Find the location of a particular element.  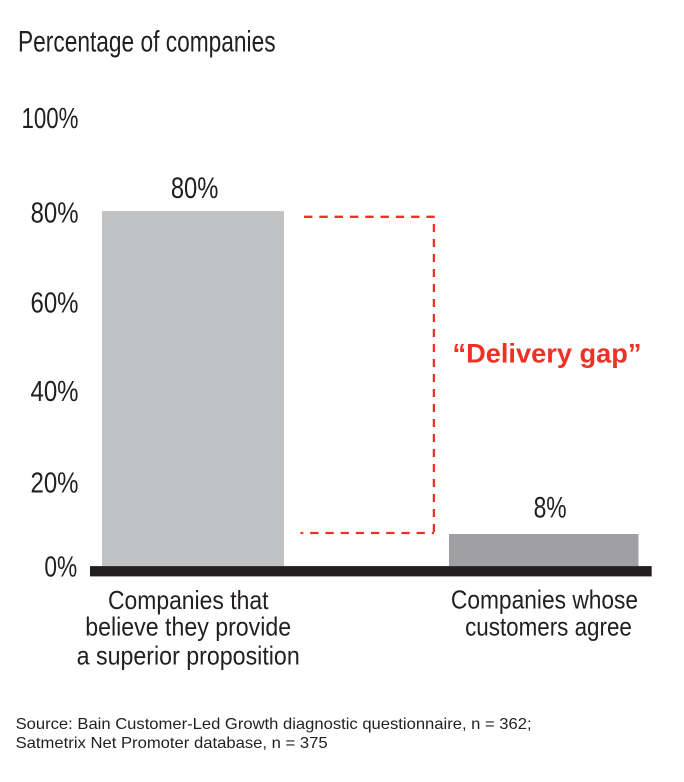

svg-text: 8% is located at coordinates (550, 508).